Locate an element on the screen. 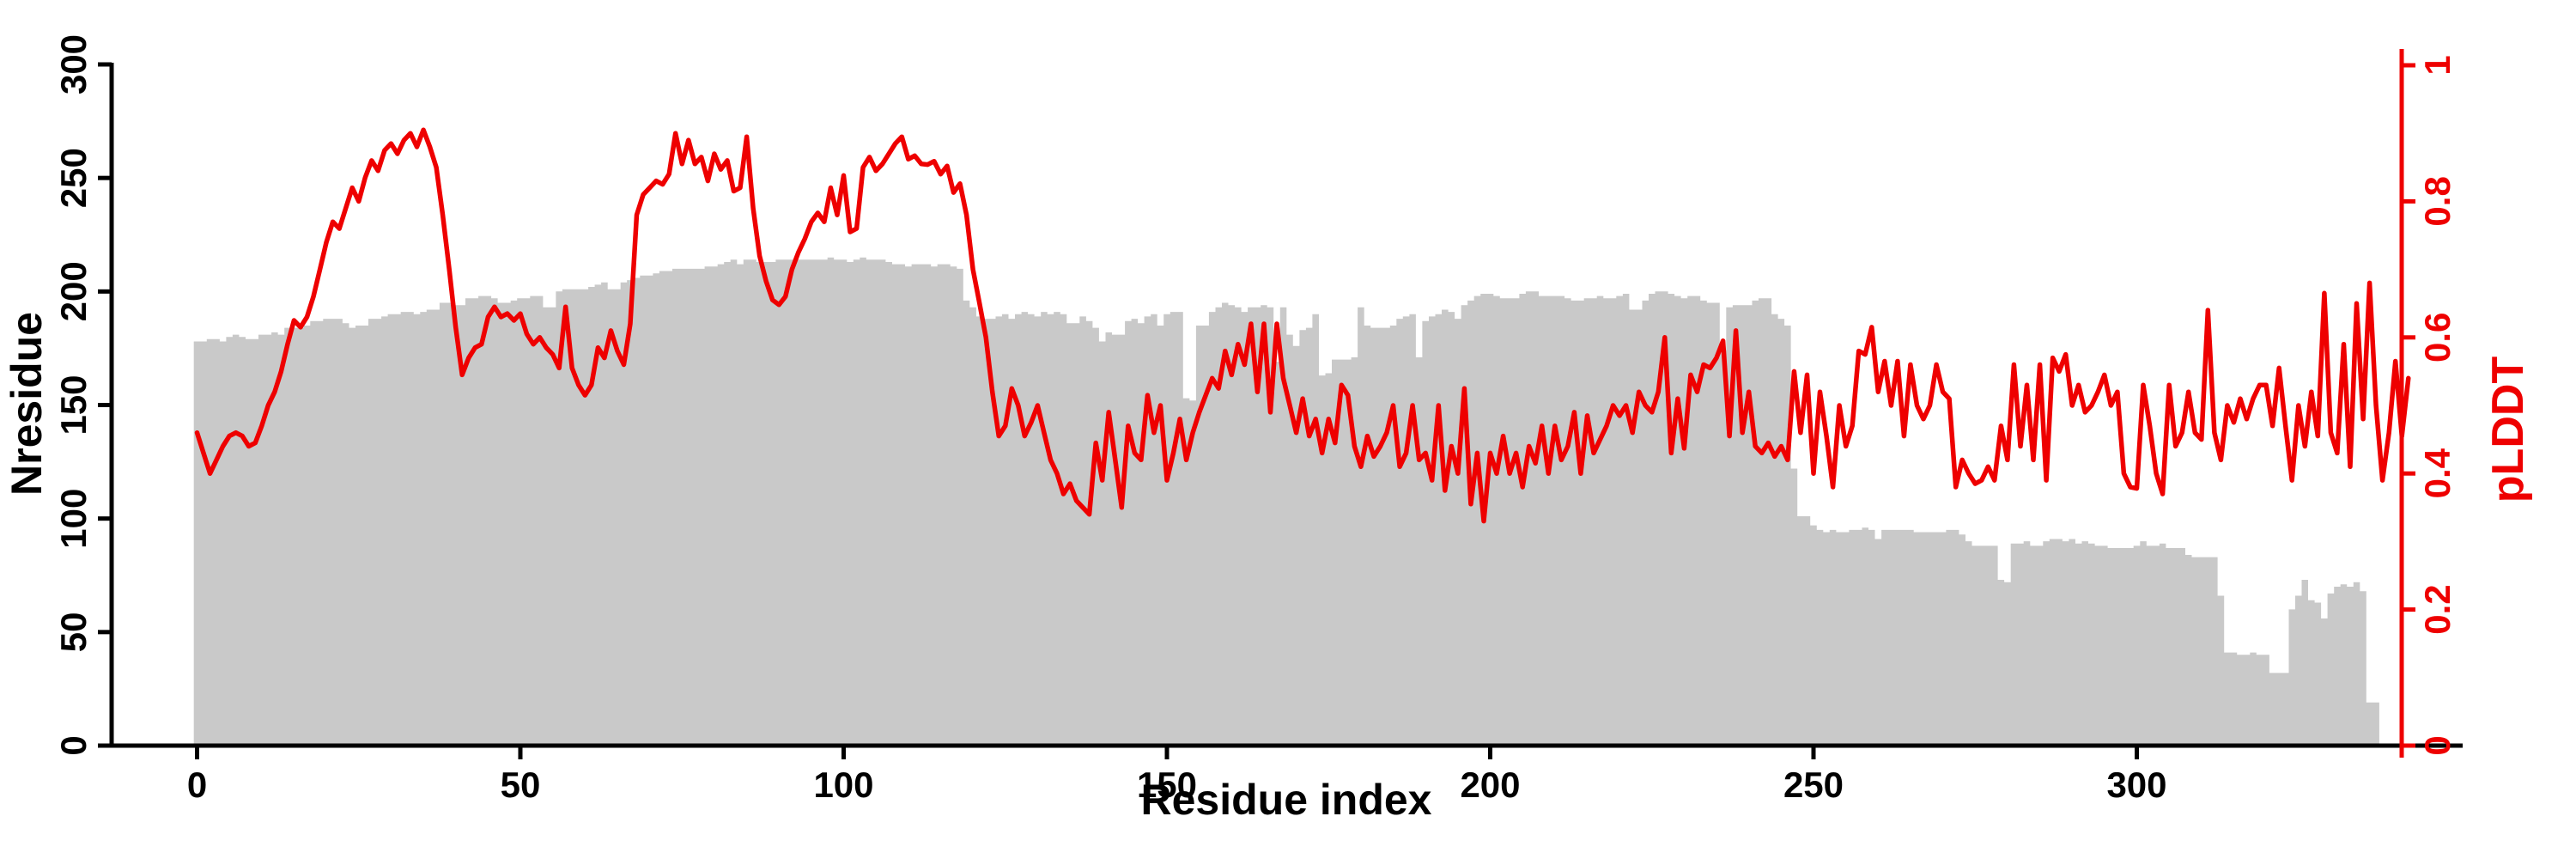  left-tick-label: 200 is located at coordinates (74, 291).